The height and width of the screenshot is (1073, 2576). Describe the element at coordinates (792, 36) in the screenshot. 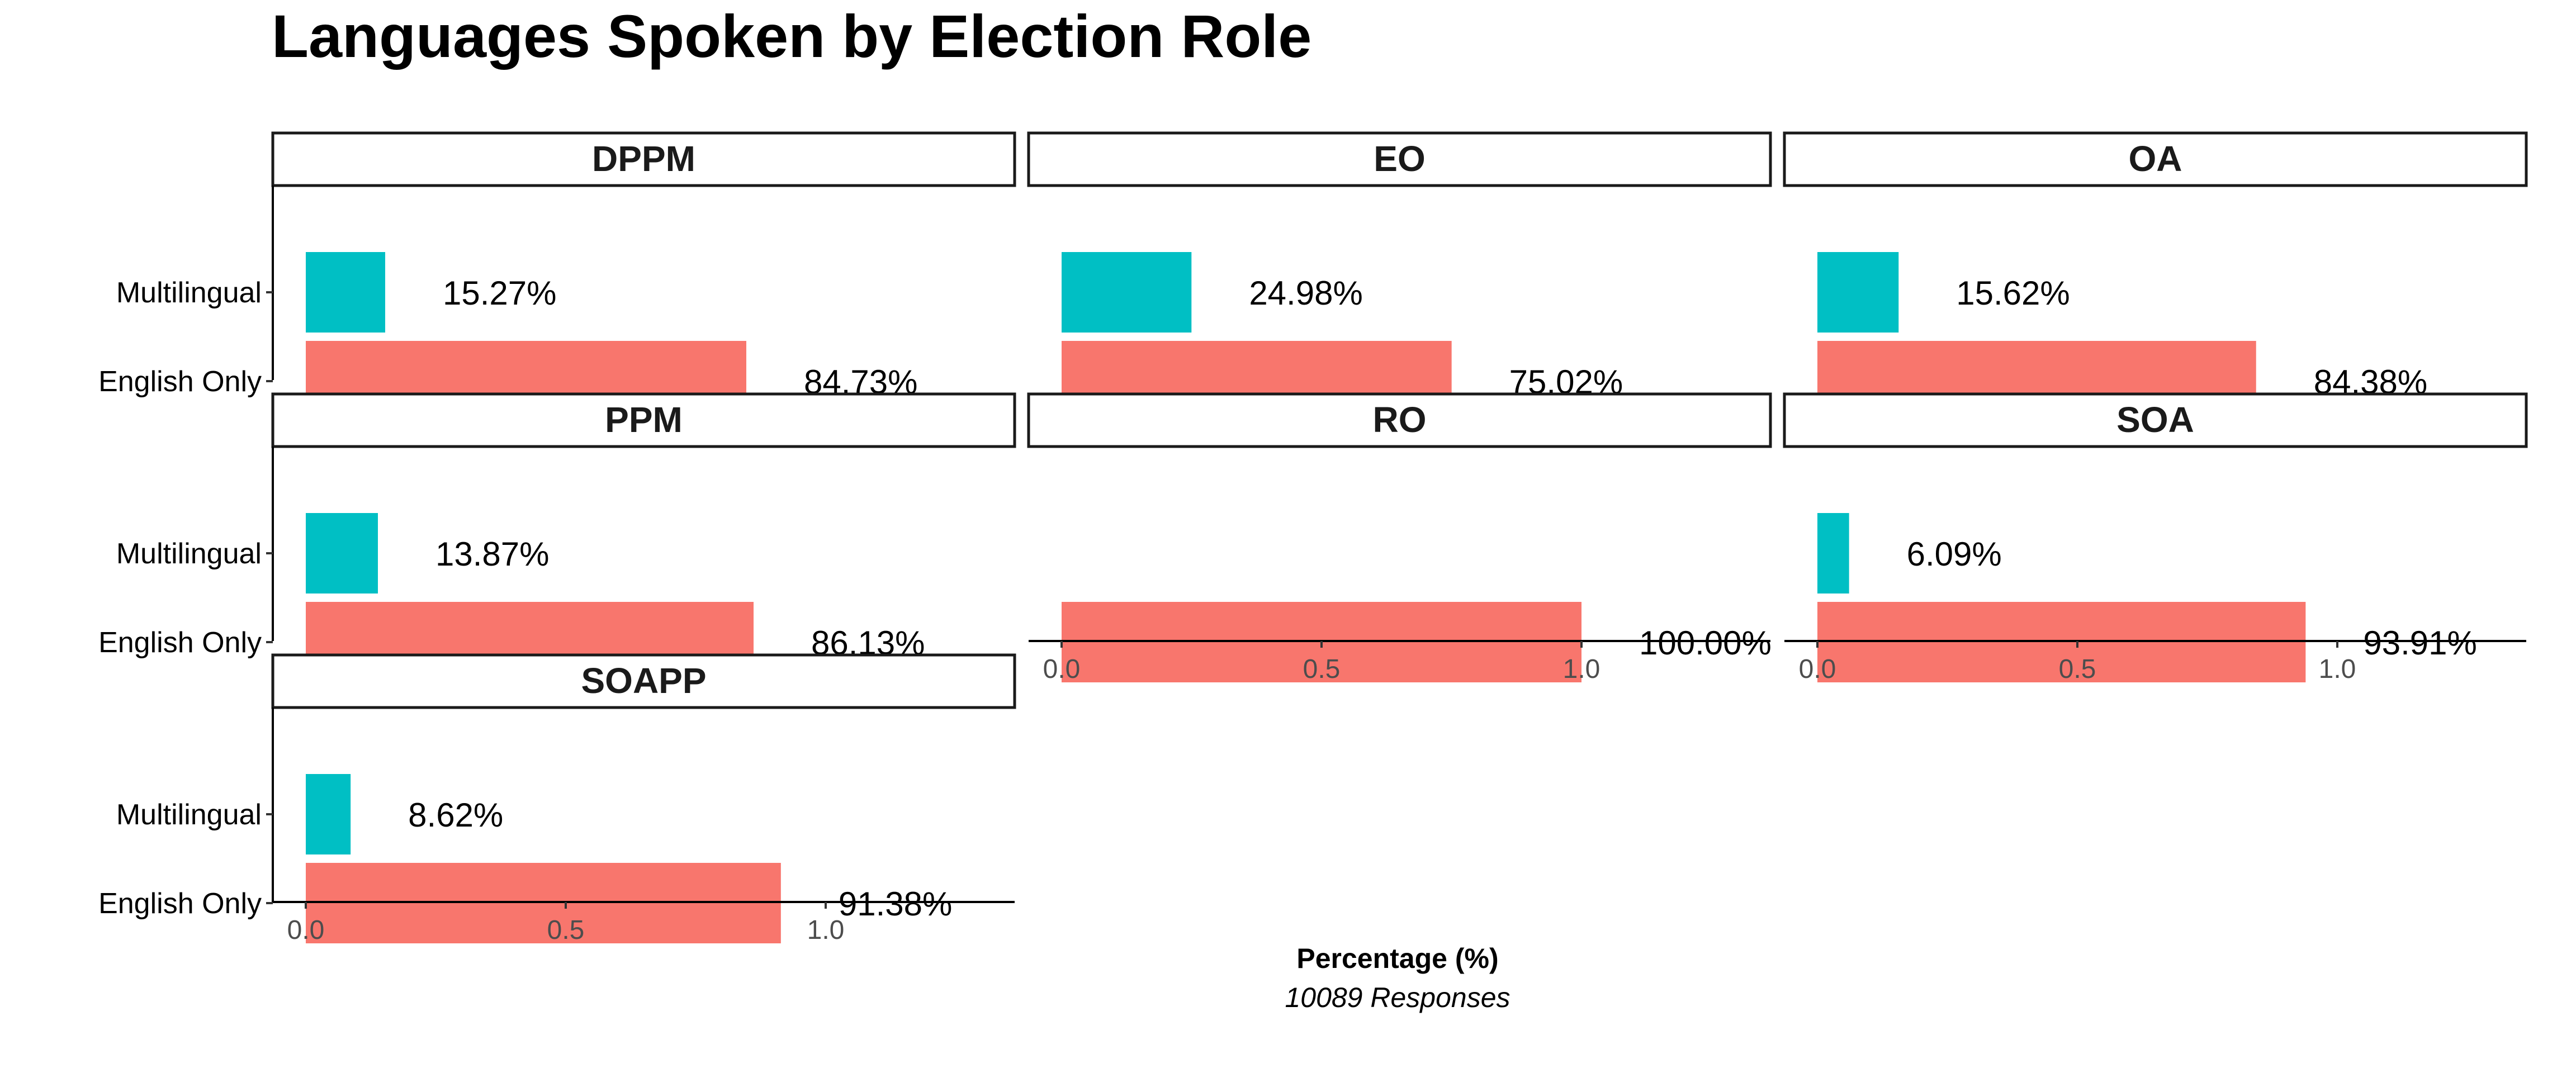

I see `chart-title: Languages Spoken by Election Role` at that location.